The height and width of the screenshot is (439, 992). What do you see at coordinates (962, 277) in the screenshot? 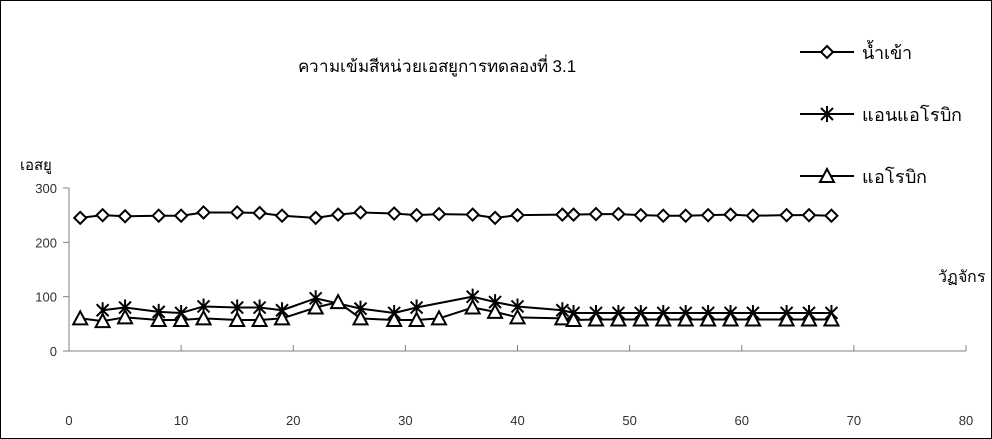
I see `x-axis-title: วัฏจักร` at bounding box center [962, 277].